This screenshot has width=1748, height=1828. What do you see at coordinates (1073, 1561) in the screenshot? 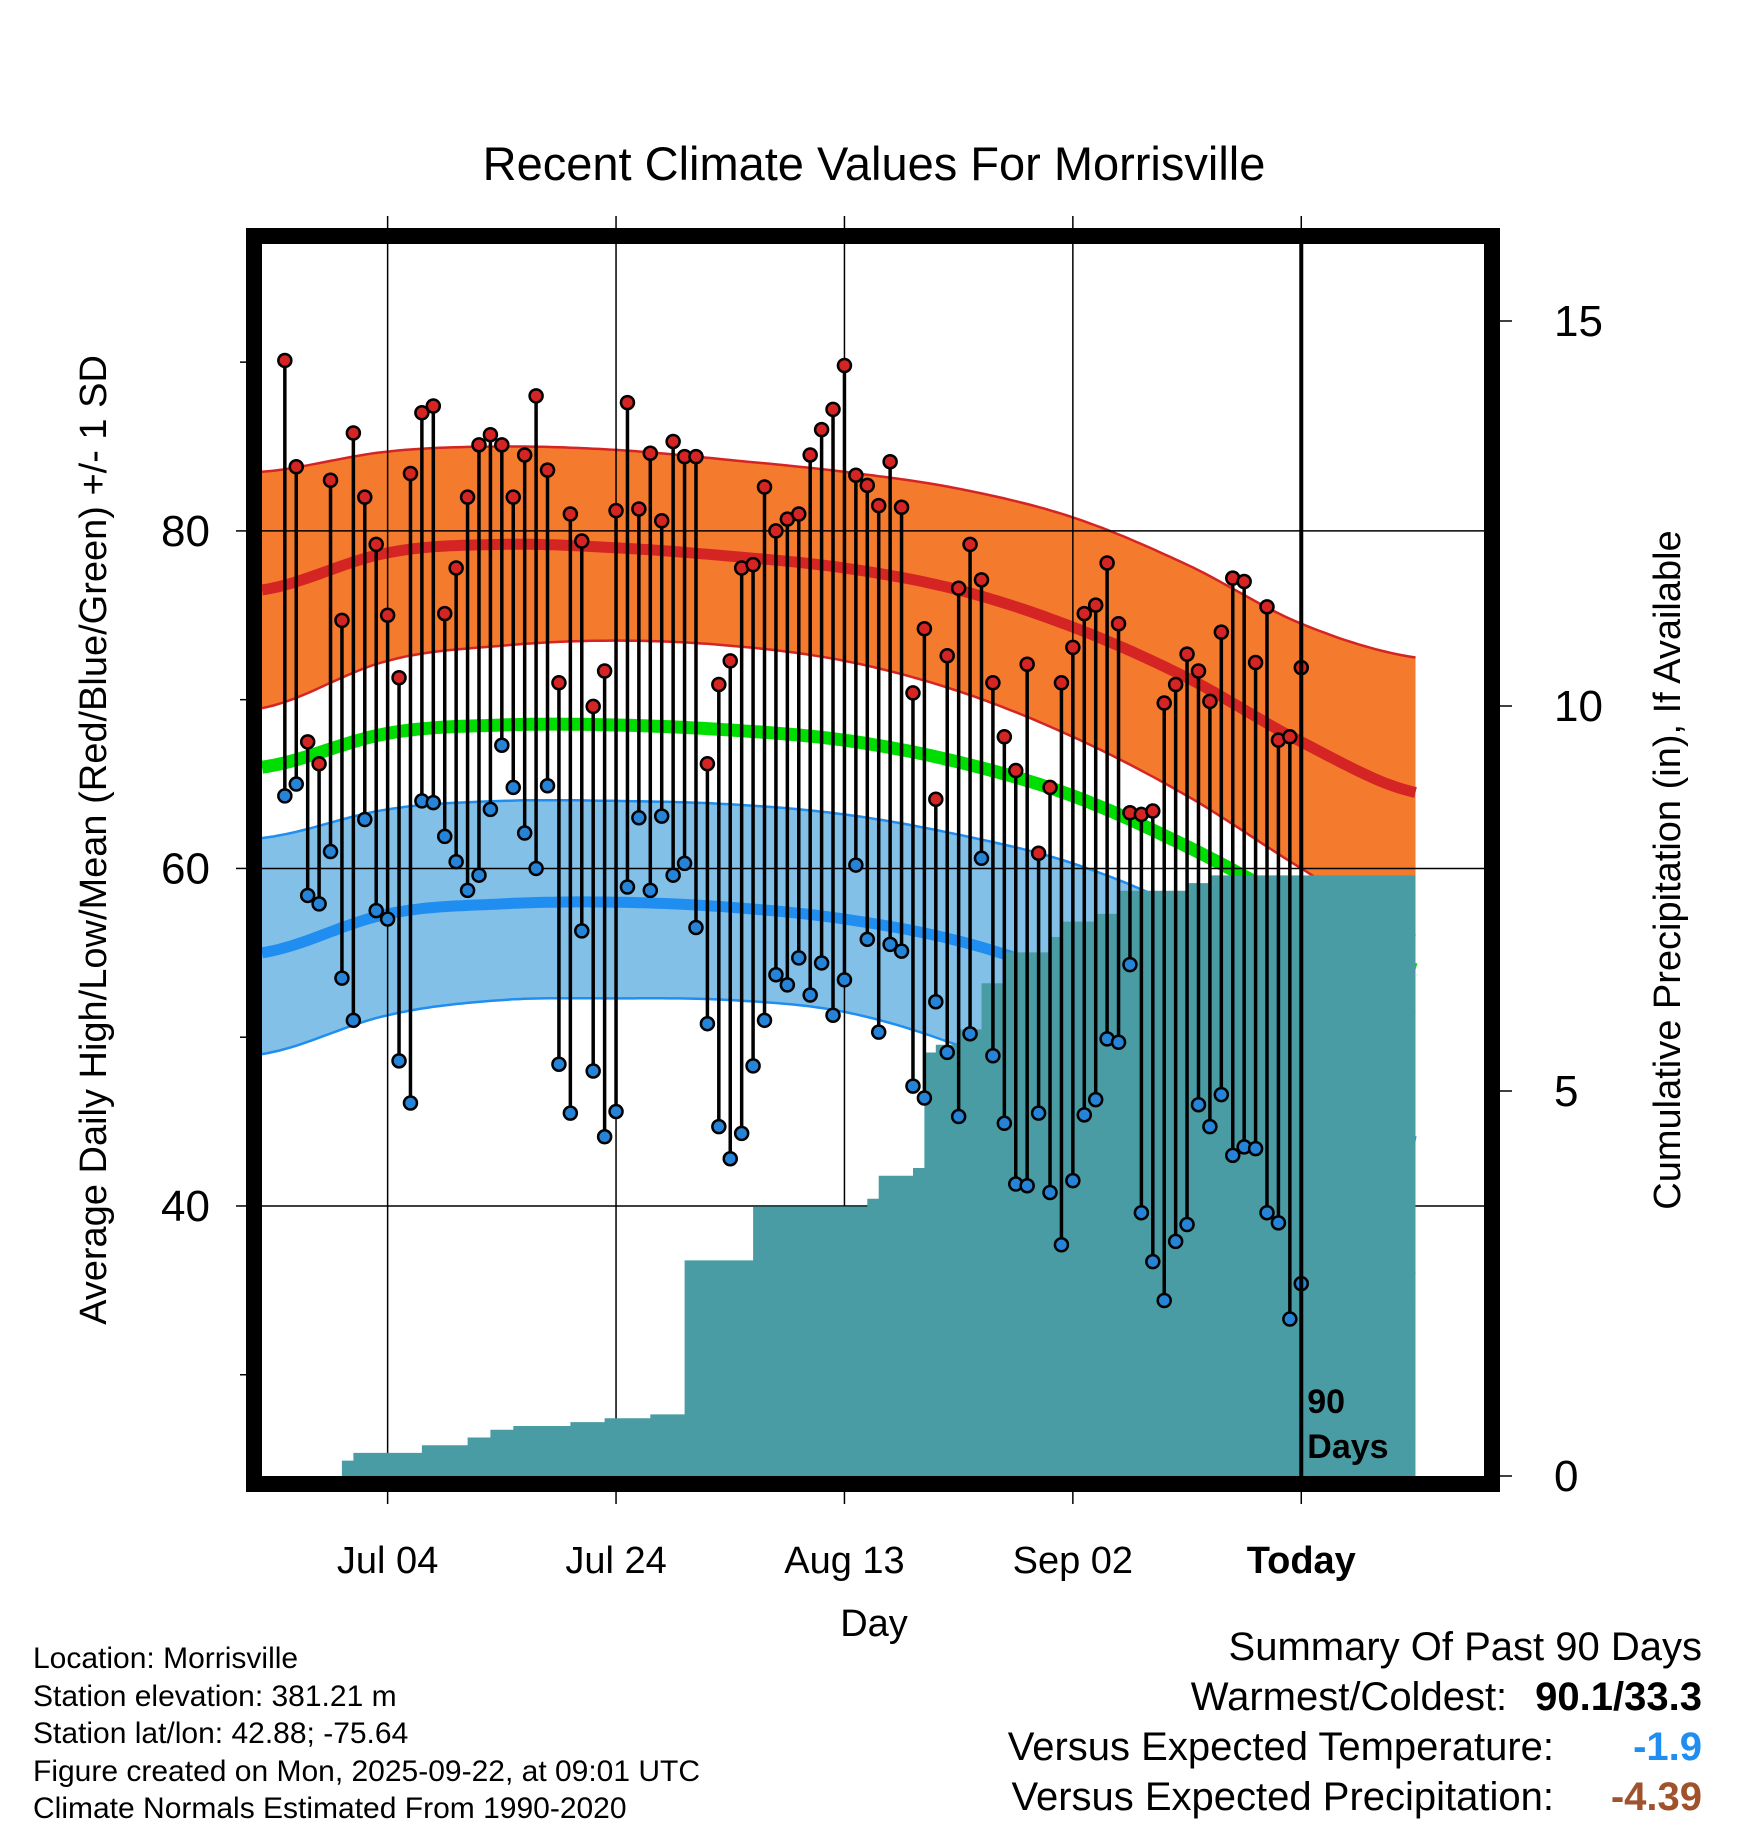
I see `x-tick-label: Sep 02` at bounding box center [1073, 1561].